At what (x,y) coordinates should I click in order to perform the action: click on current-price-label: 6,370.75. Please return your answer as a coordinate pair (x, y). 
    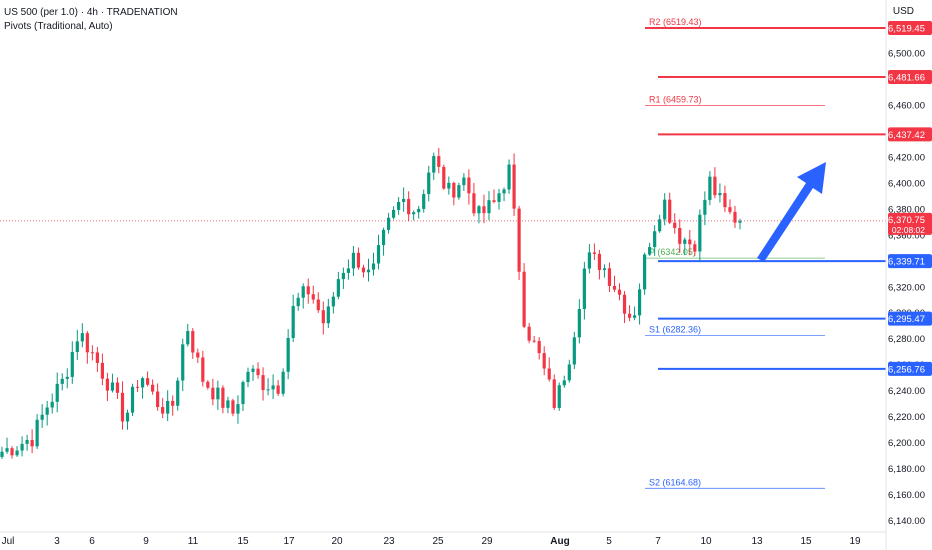
    Looking at the image, I should click on (906, 220).